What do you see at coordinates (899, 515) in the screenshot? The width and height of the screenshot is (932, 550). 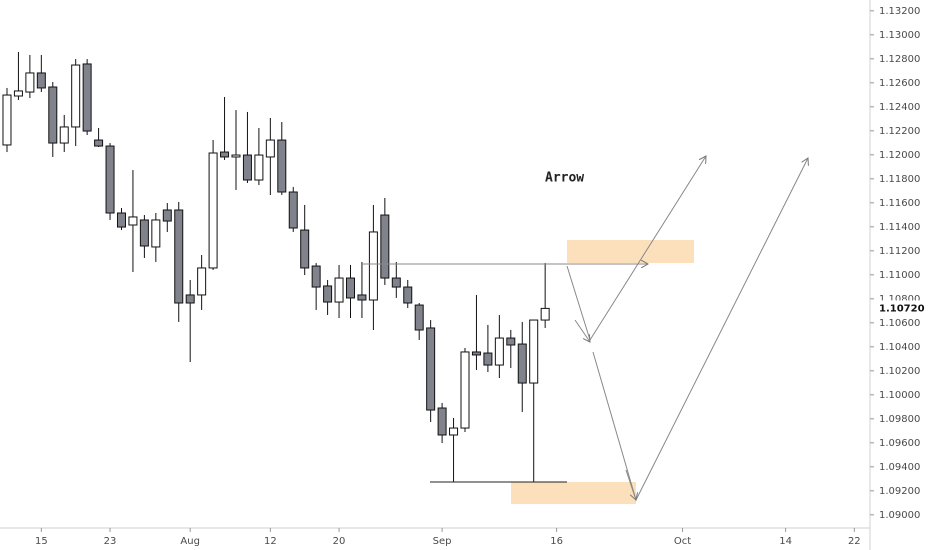 I see `y-tick-label: 1.09000` at bounding box center [899, 515].